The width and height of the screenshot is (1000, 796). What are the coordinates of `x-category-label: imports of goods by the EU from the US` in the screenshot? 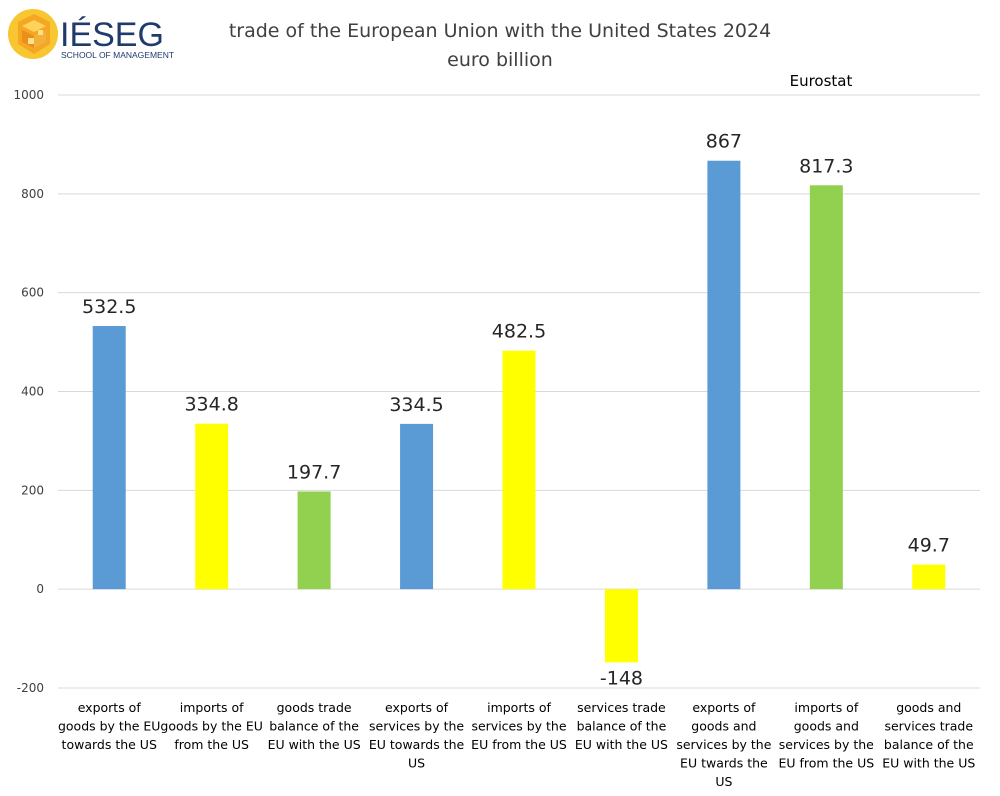 It's located at (211, 726).